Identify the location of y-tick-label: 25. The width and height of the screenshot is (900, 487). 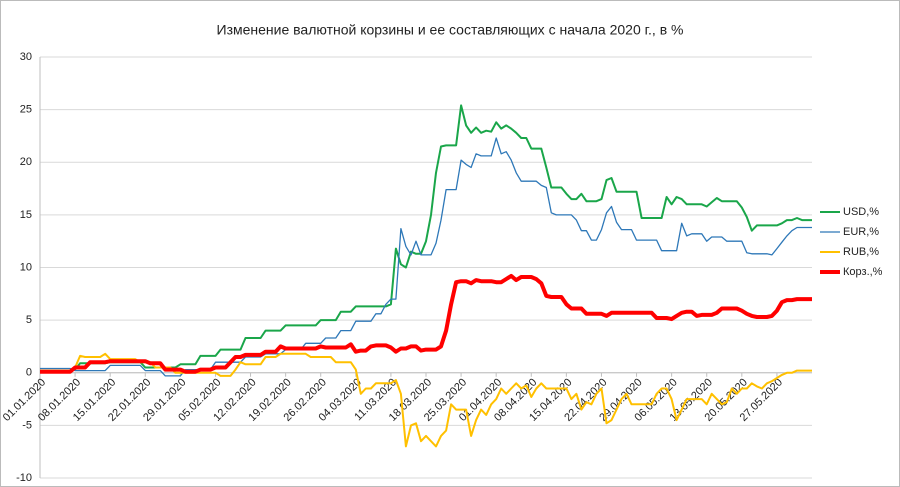
(26, 110).